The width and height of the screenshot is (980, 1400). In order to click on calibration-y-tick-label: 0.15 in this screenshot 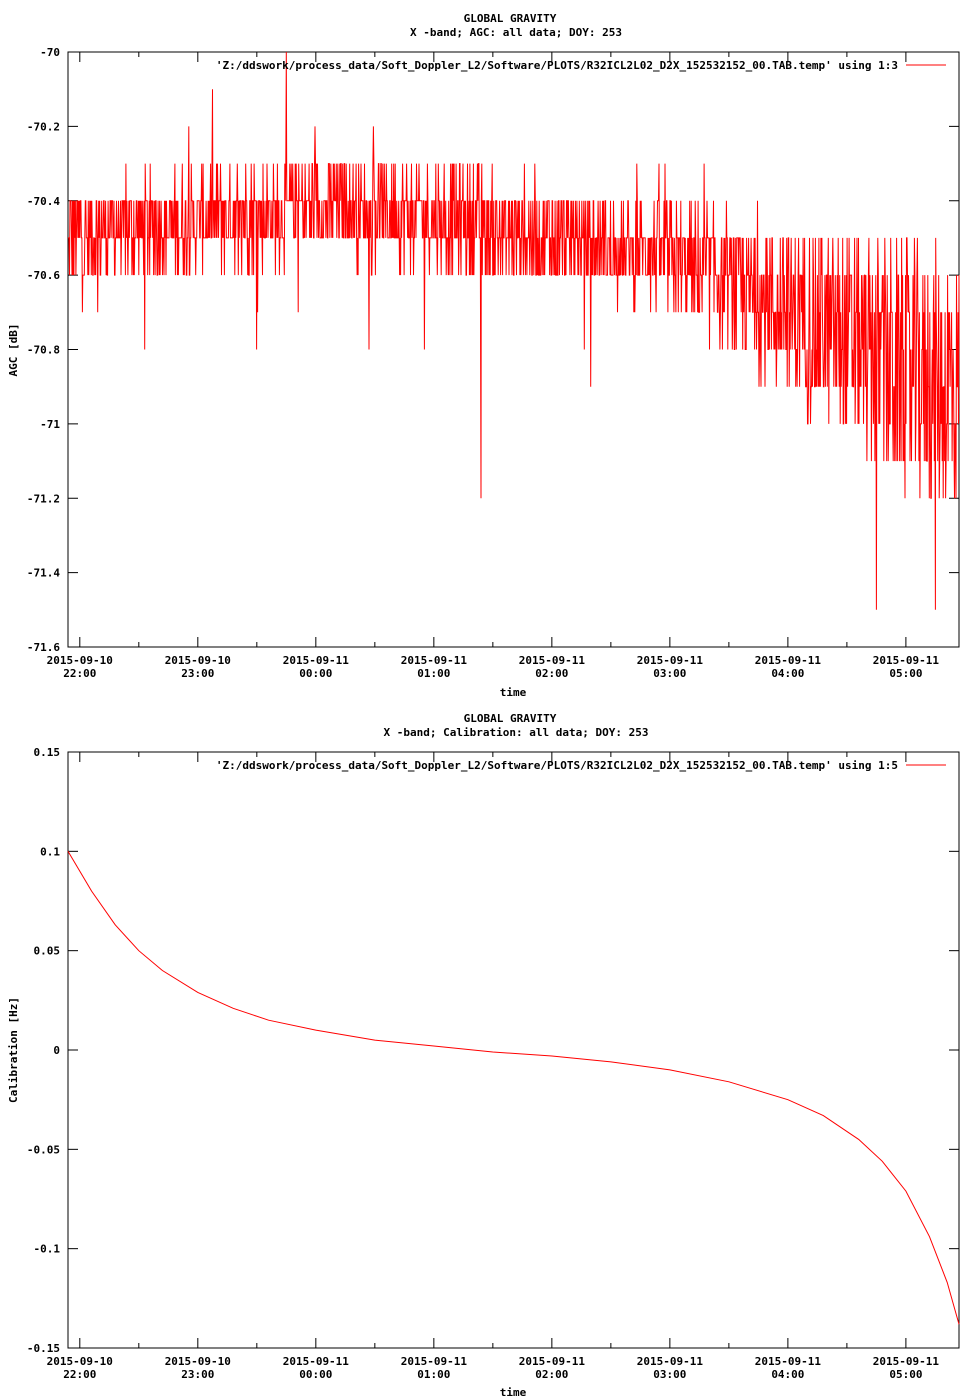, I will do `click(47, 752)`.